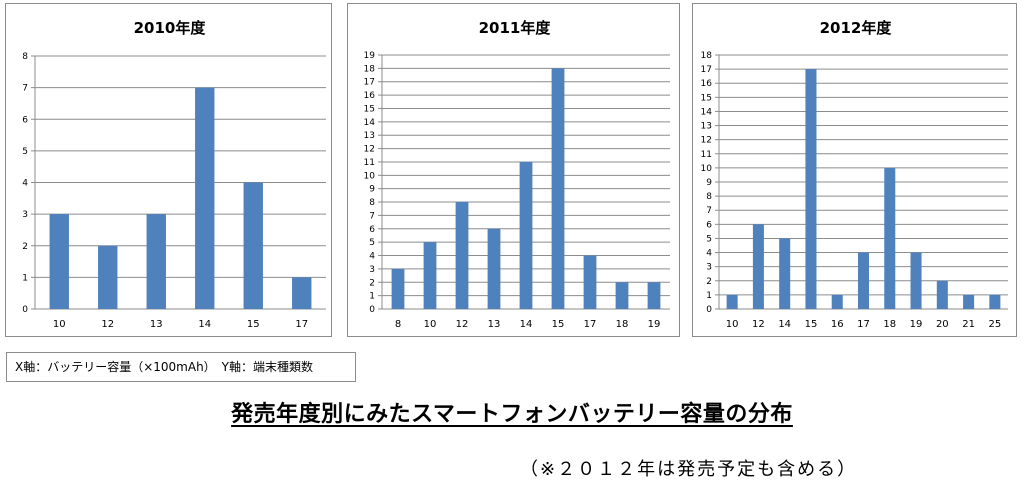 This screenshot has width=1024, height=494. I want to click on chart-title: 2012年度, so click(856, 28).